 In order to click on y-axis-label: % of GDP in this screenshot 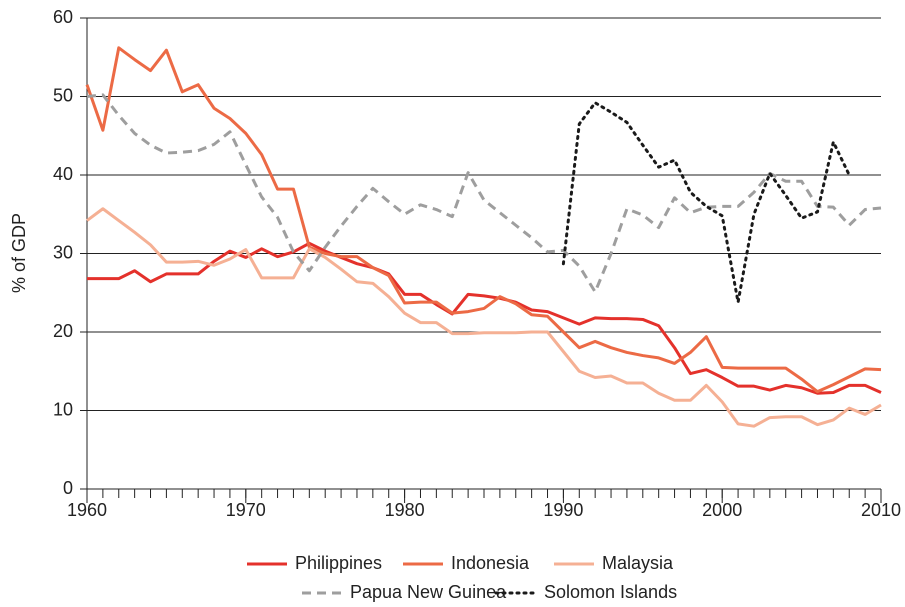, I will do `click(19, 253)`.